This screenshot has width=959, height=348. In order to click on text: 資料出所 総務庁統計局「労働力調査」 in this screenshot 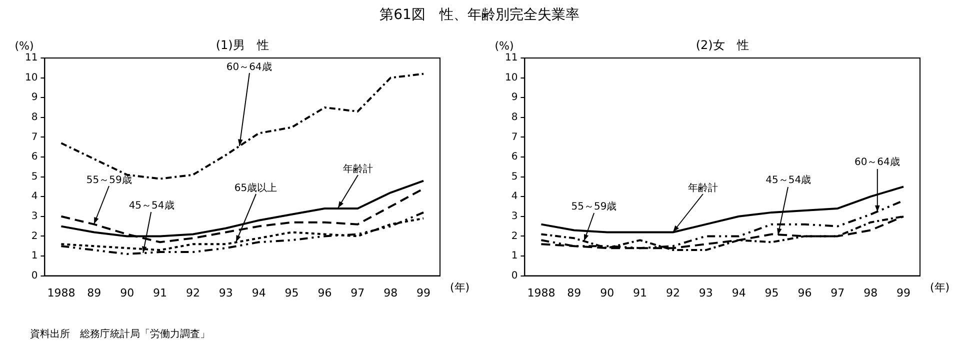, I will do `click(120, 334)`.